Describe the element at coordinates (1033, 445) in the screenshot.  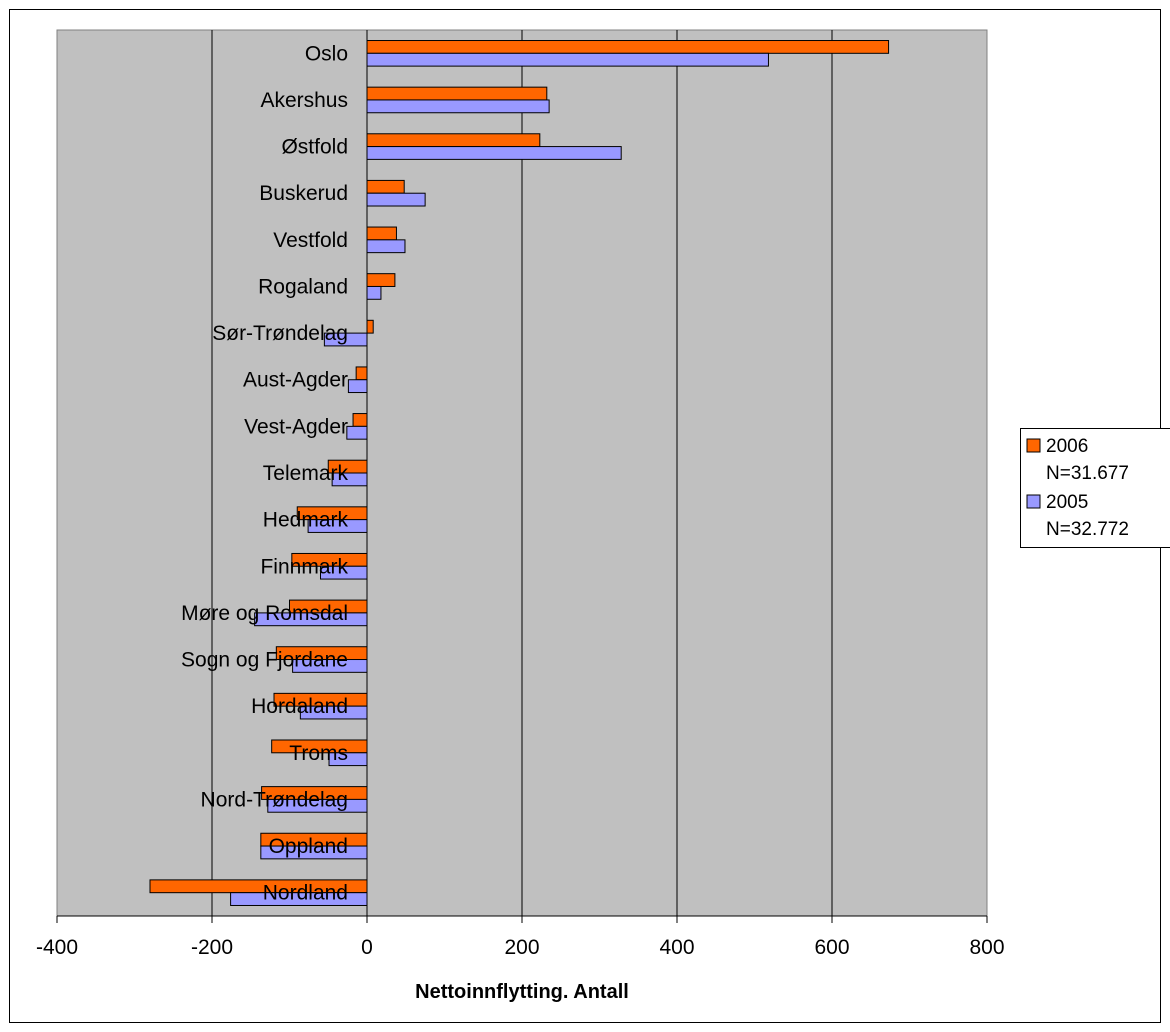
I see `legend-swatch-2006` at that location.